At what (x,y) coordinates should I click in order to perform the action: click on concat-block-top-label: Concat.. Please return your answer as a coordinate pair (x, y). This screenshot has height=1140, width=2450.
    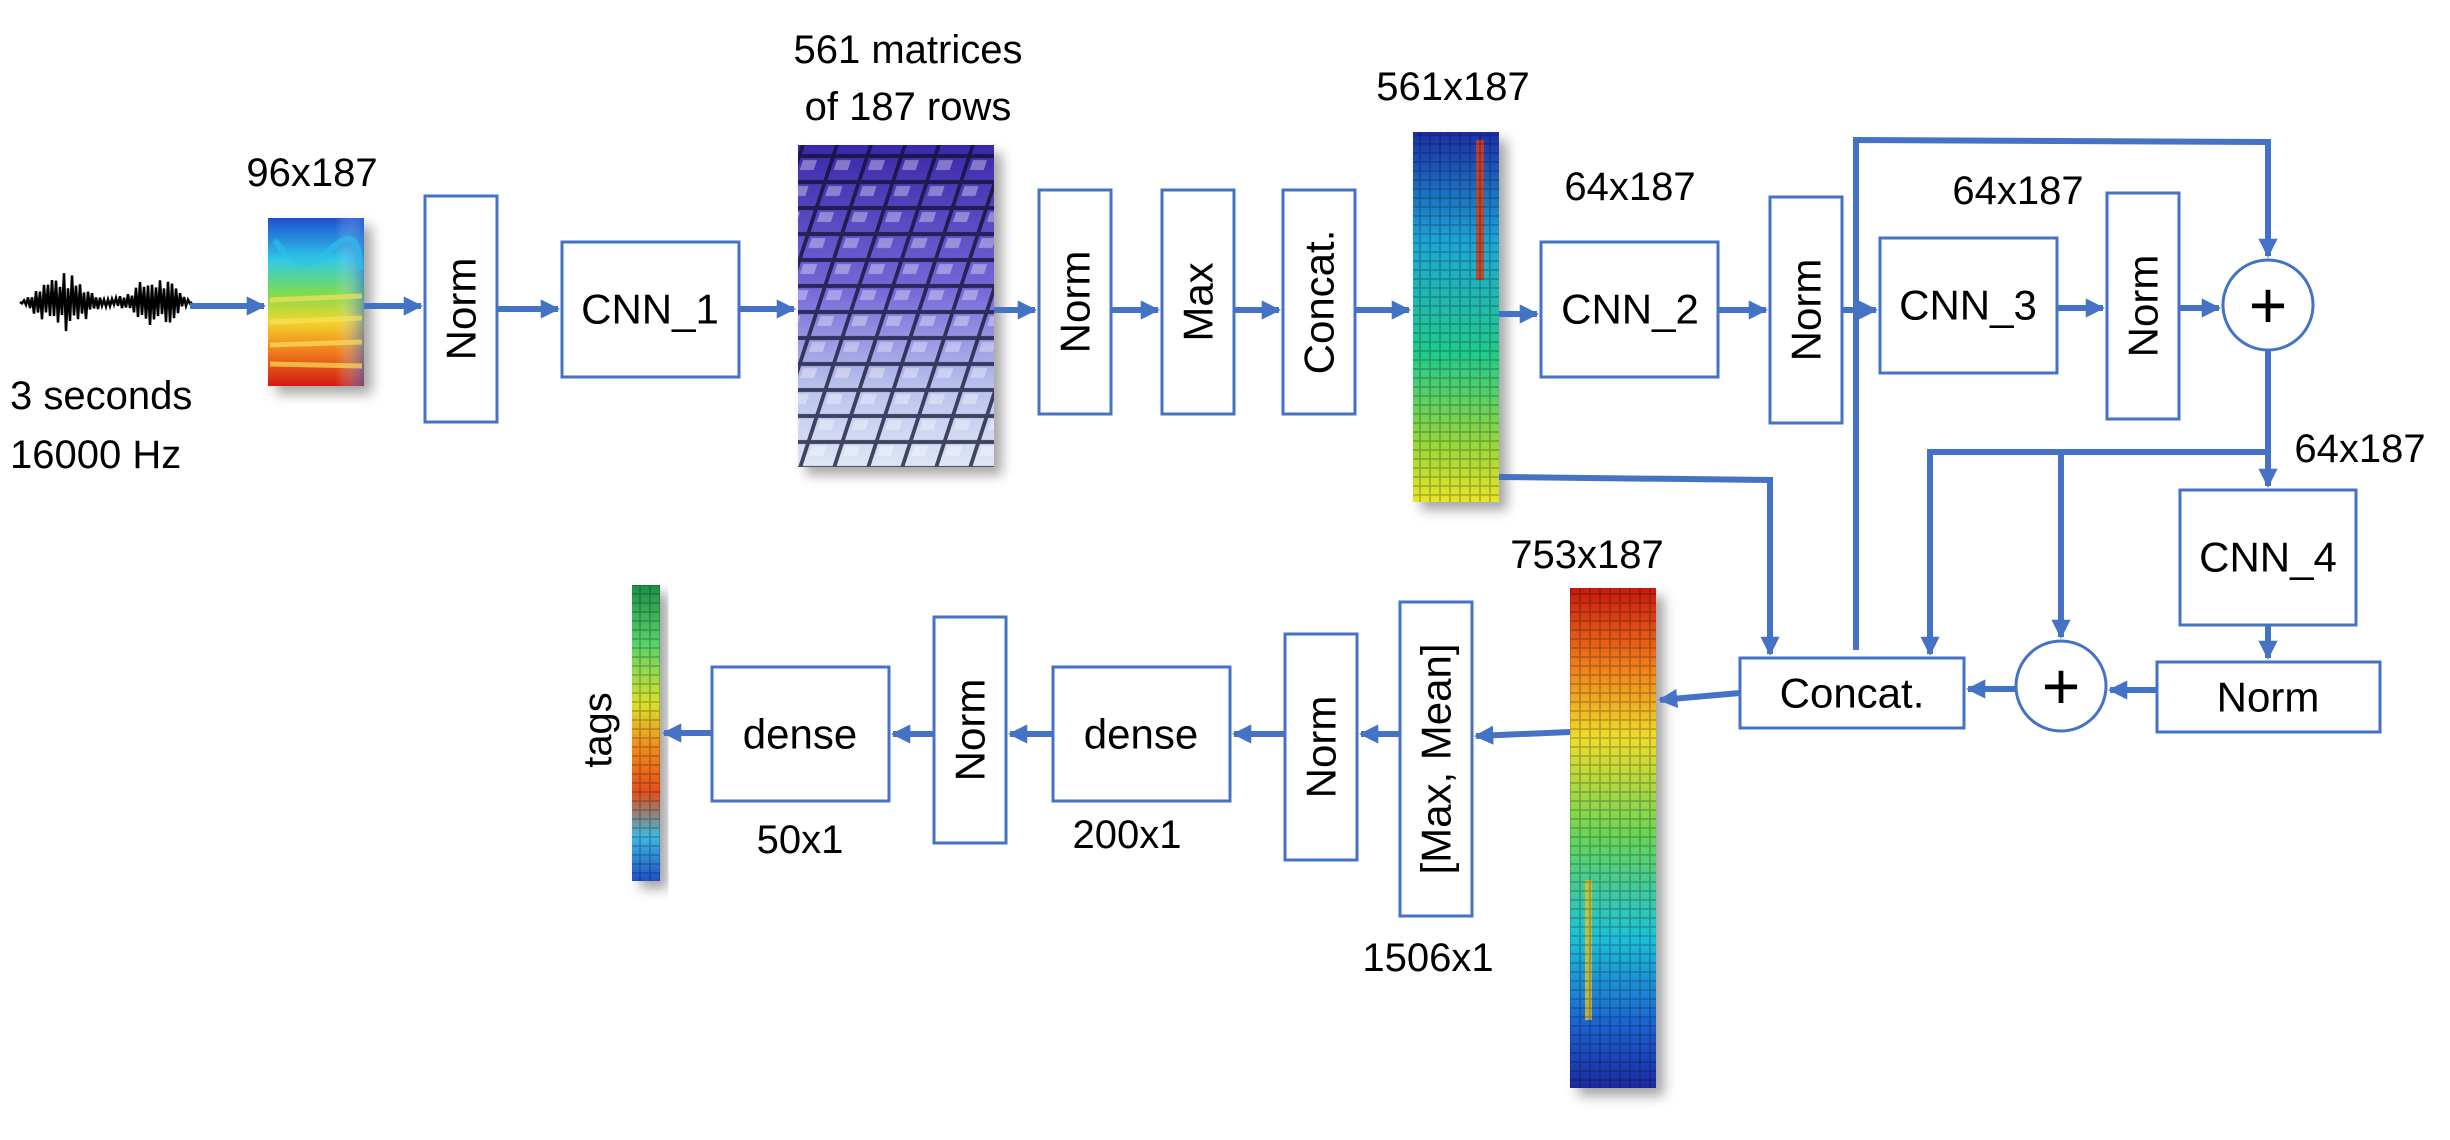
    Looking at the image, I should click on (1319, 302).